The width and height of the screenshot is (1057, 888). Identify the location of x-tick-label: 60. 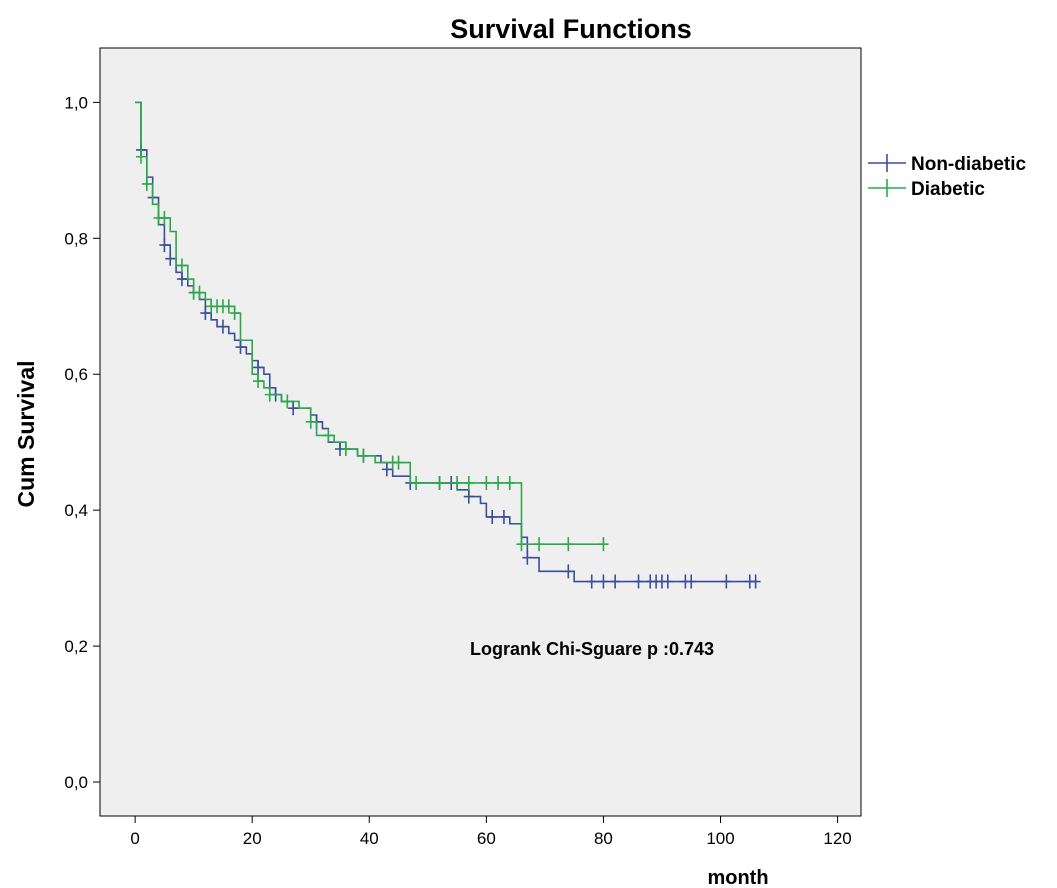
(486, 838).